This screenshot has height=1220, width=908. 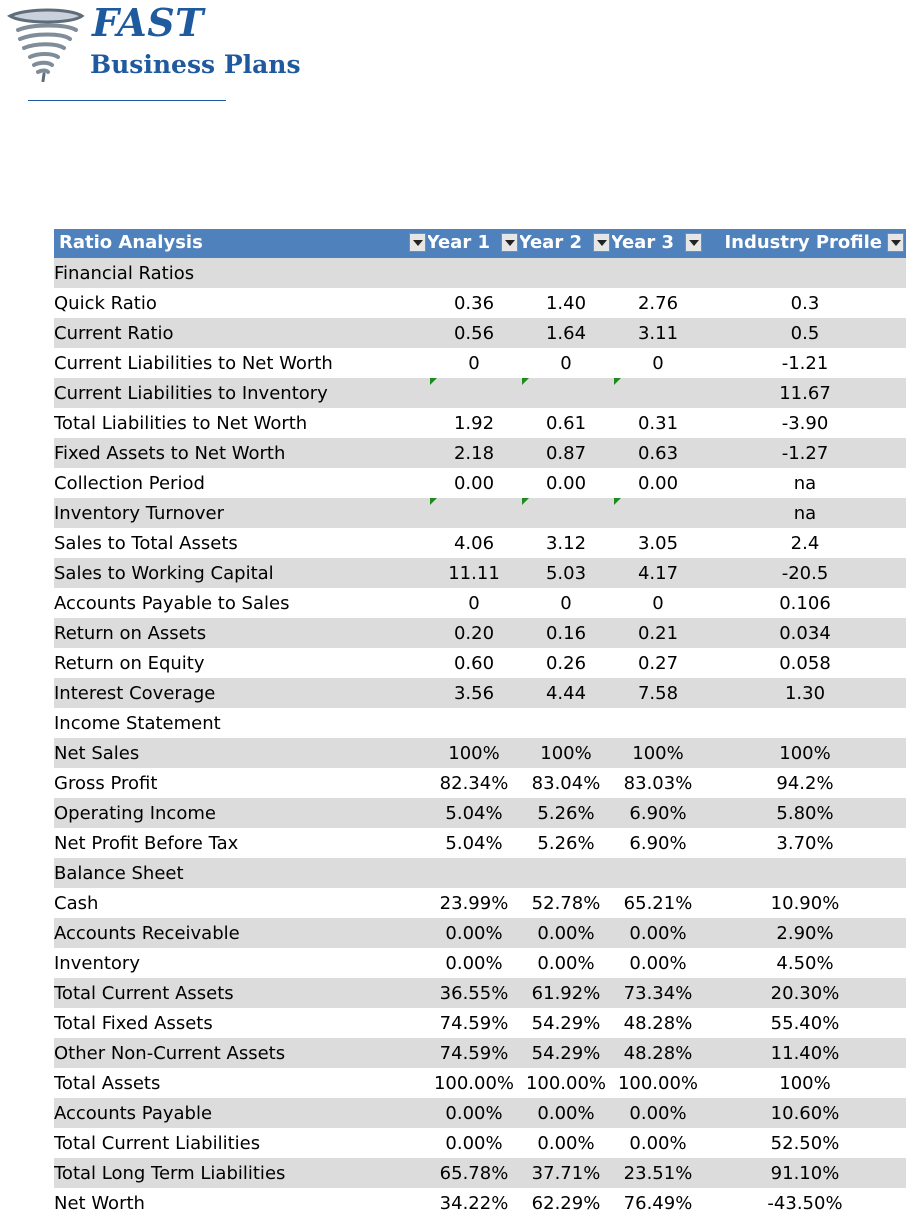 What do you see at coordinates (658, 903) in the screenshot?
I see `year-value-cell: 65.21%` at bounding box center [658, 903].